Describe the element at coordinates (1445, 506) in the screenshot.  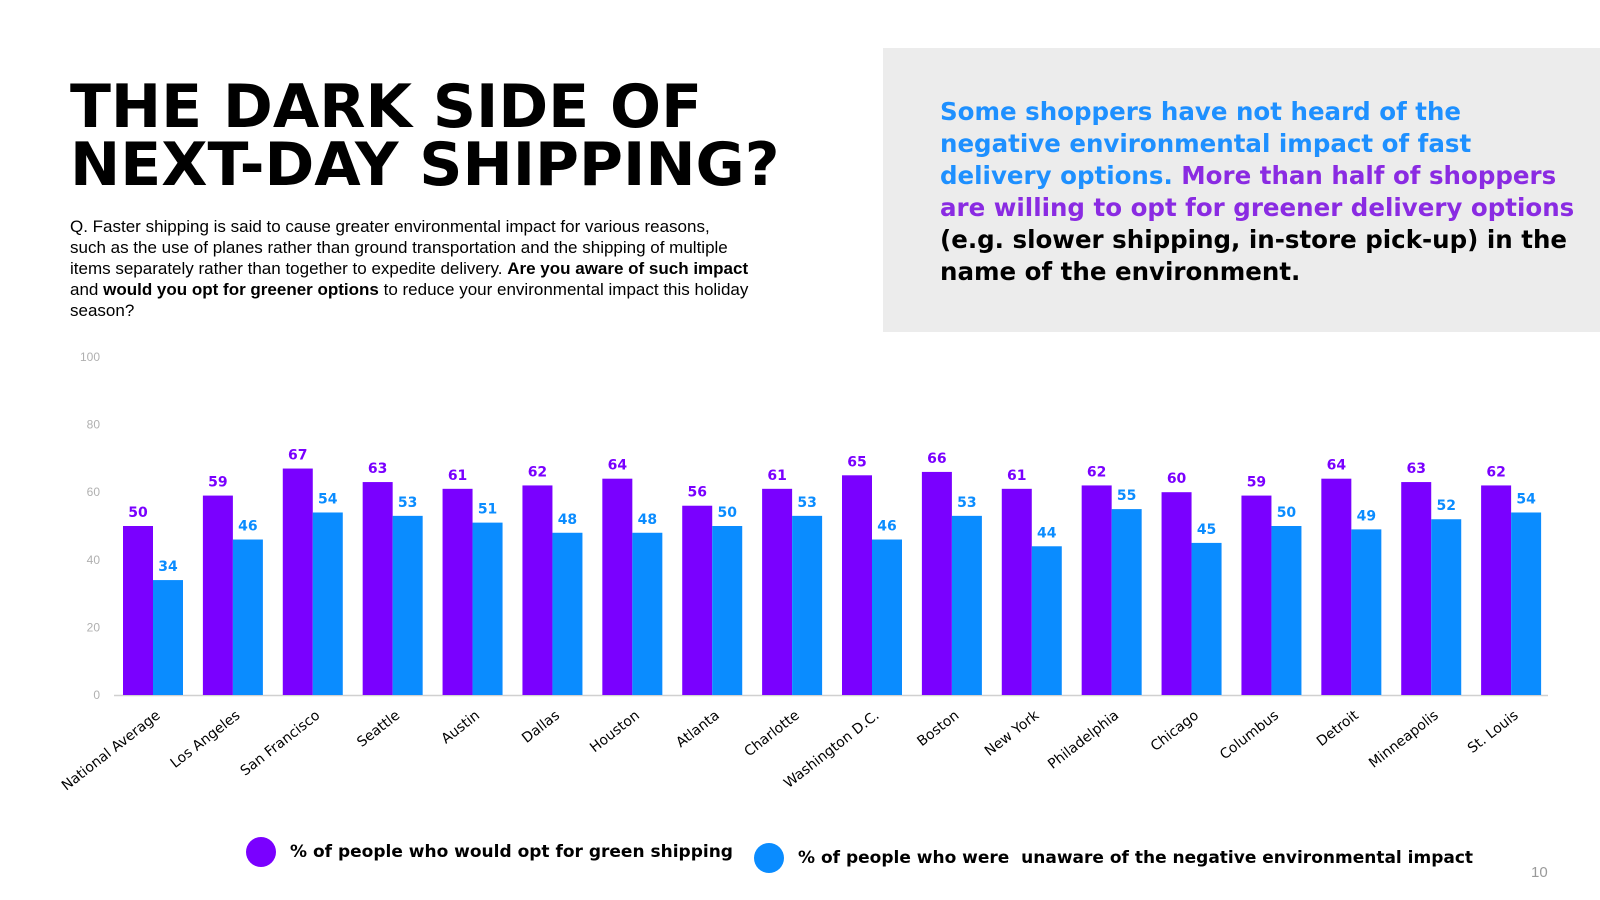
I see `data-label-unaware: 52` at that location.